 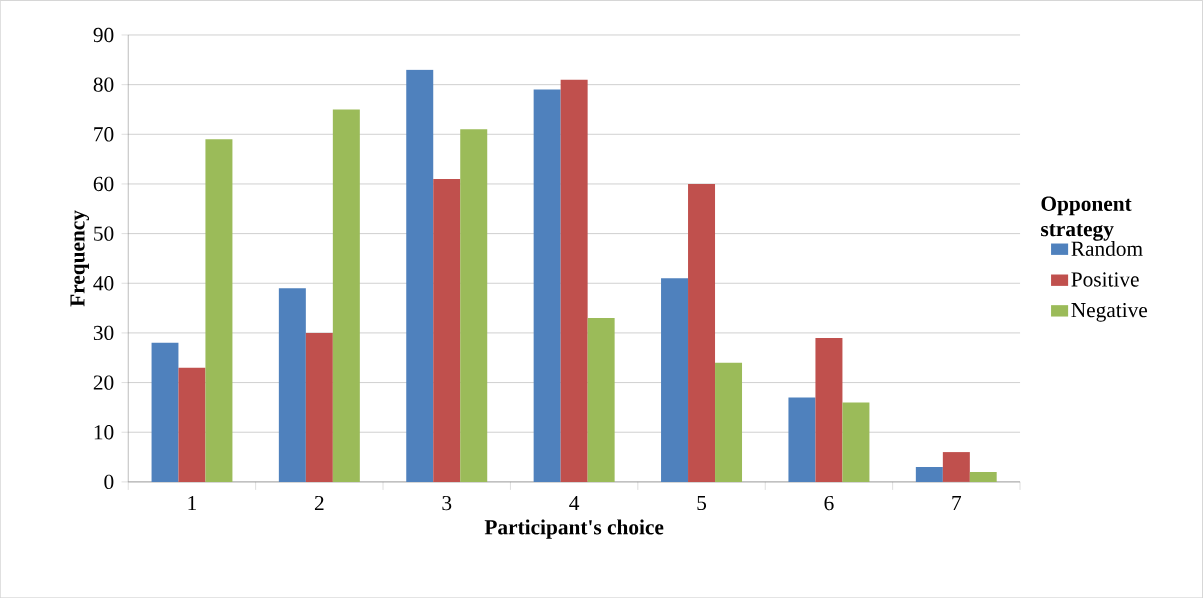 What do you see at coordinates (574, 502) in the screenshot?
I see `x-tick-label: 4` at bounding box center [574, 502].